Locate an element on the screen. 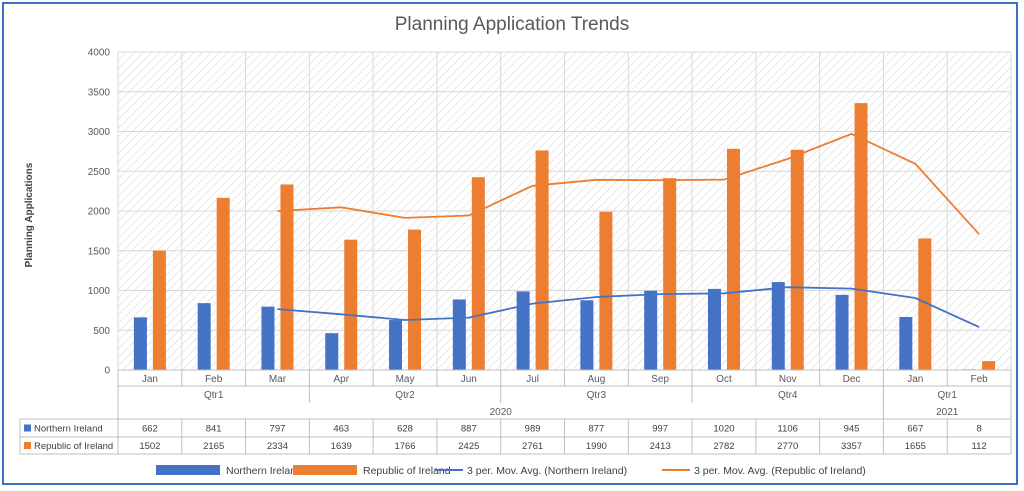  y-tick-label: 0 is located at coordinates (107, 371).